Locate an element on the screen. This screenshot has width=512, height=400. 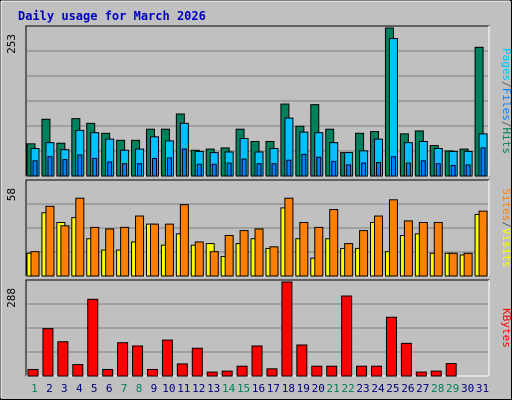
x-axis-day-label: 20 is located at coordinates (318, 388).